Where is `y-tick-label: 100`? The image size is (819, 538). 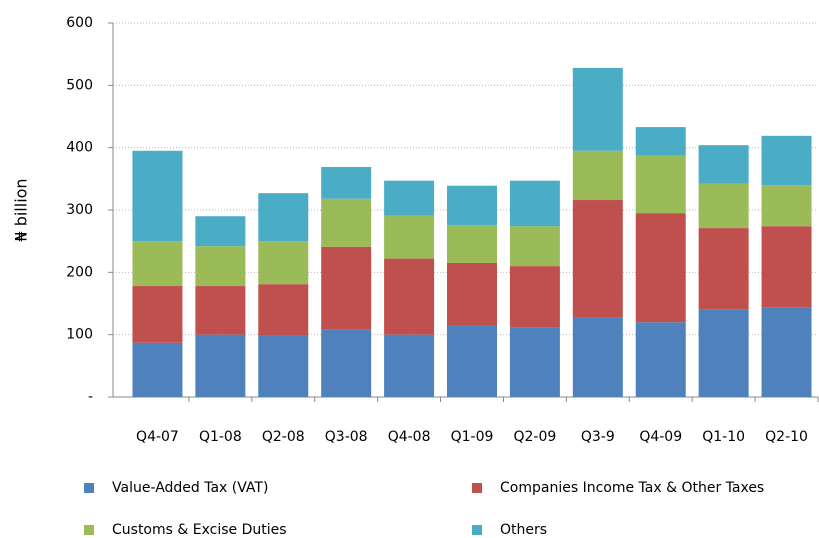
y-tick-label: 100 is located at coordinates (79, 335).